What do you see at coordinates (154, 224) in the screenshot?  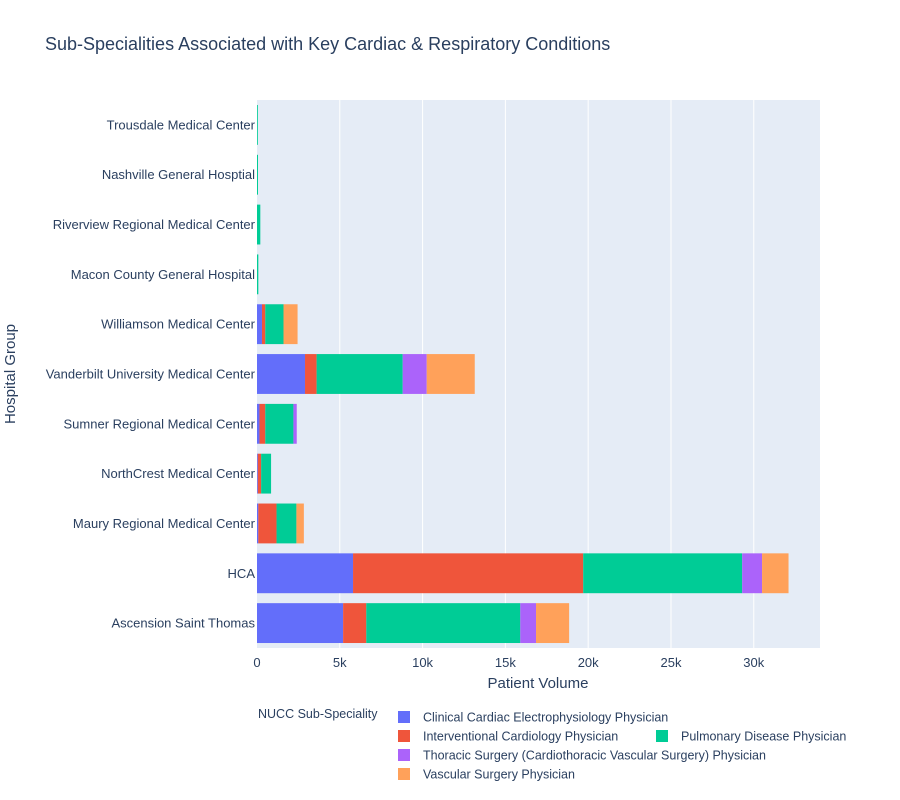 I see `y-tick-label: Riverview Regional Medical Center` at bounding box center [154, 224].